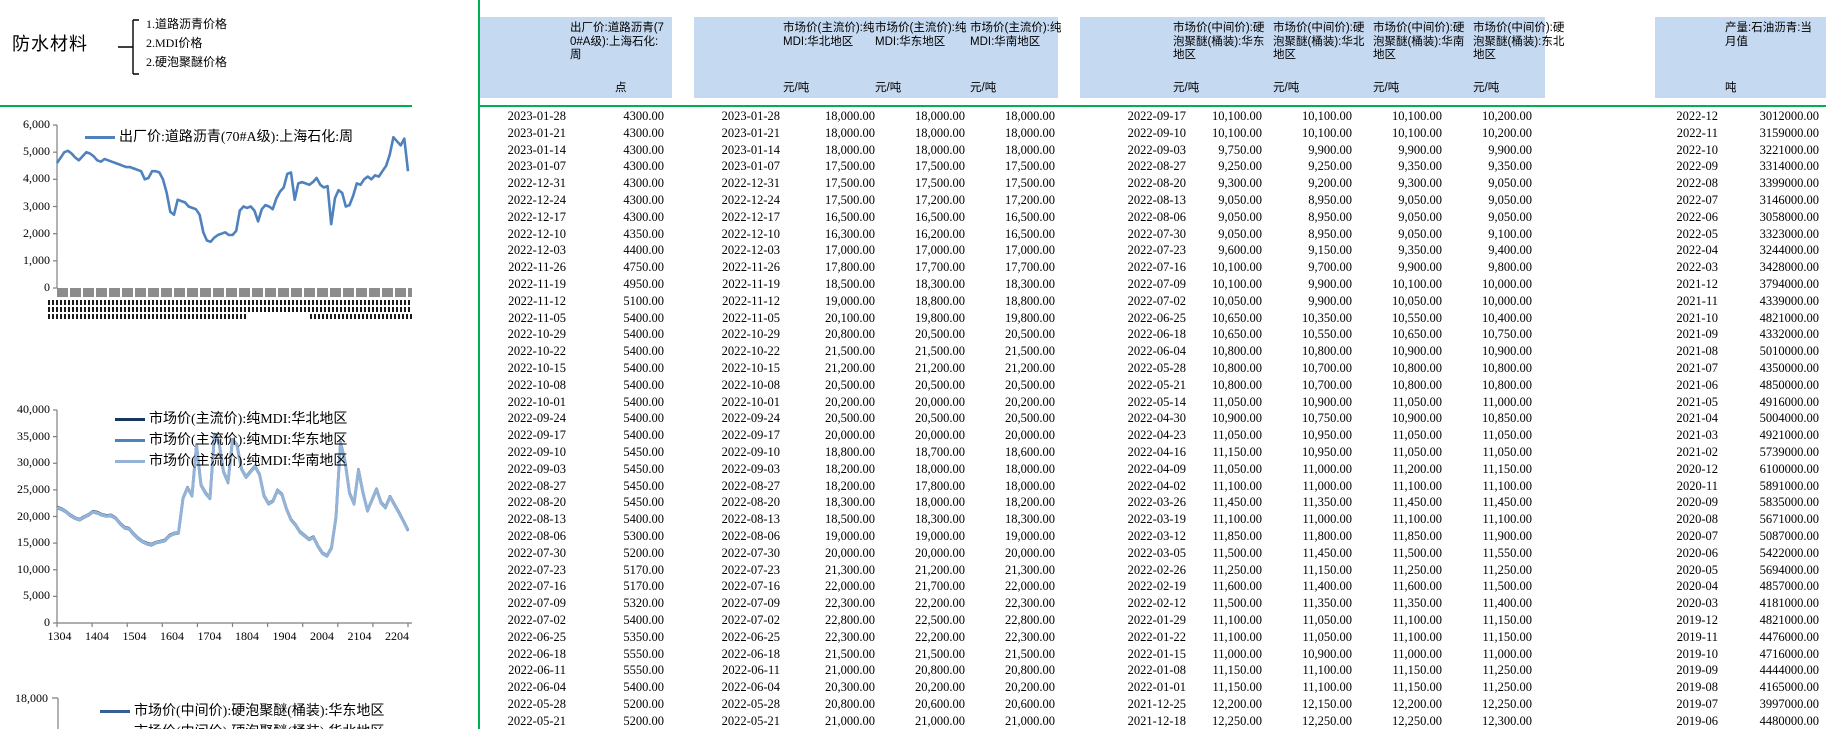 The width and height of the screenshot is (1826, 729). What do you see at coordinates (1697, 149) in the screenshot?
I see `date-cell: 2022-10` at bounding box center [1697, 149].